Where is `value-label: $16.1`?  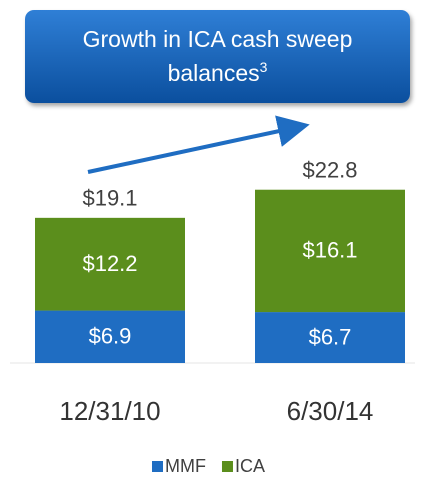 value-label: $16.1 is located at coordinates (329, 250).